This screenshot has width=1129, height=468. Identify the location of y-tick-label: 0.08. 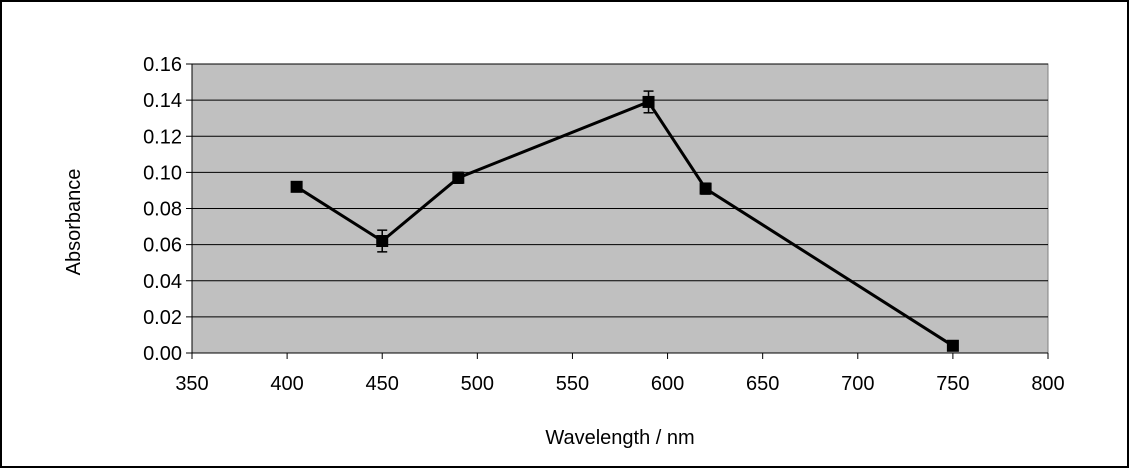
(162, 210).